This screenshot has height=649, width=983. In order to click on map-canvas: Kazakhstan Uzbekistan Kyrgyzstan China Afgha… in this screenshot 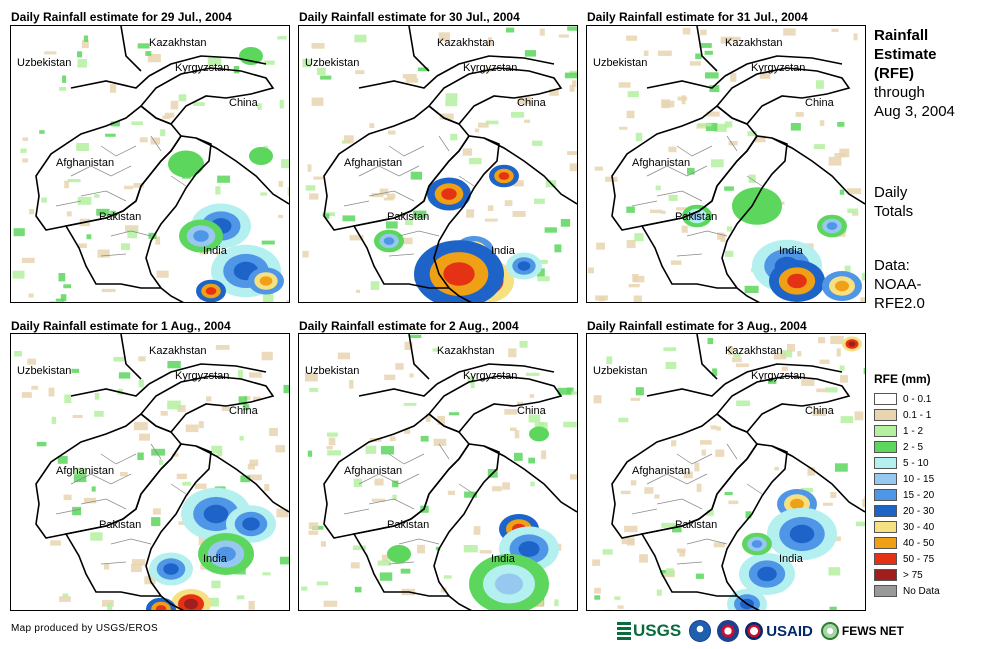, I will do `click(151, 472)`.